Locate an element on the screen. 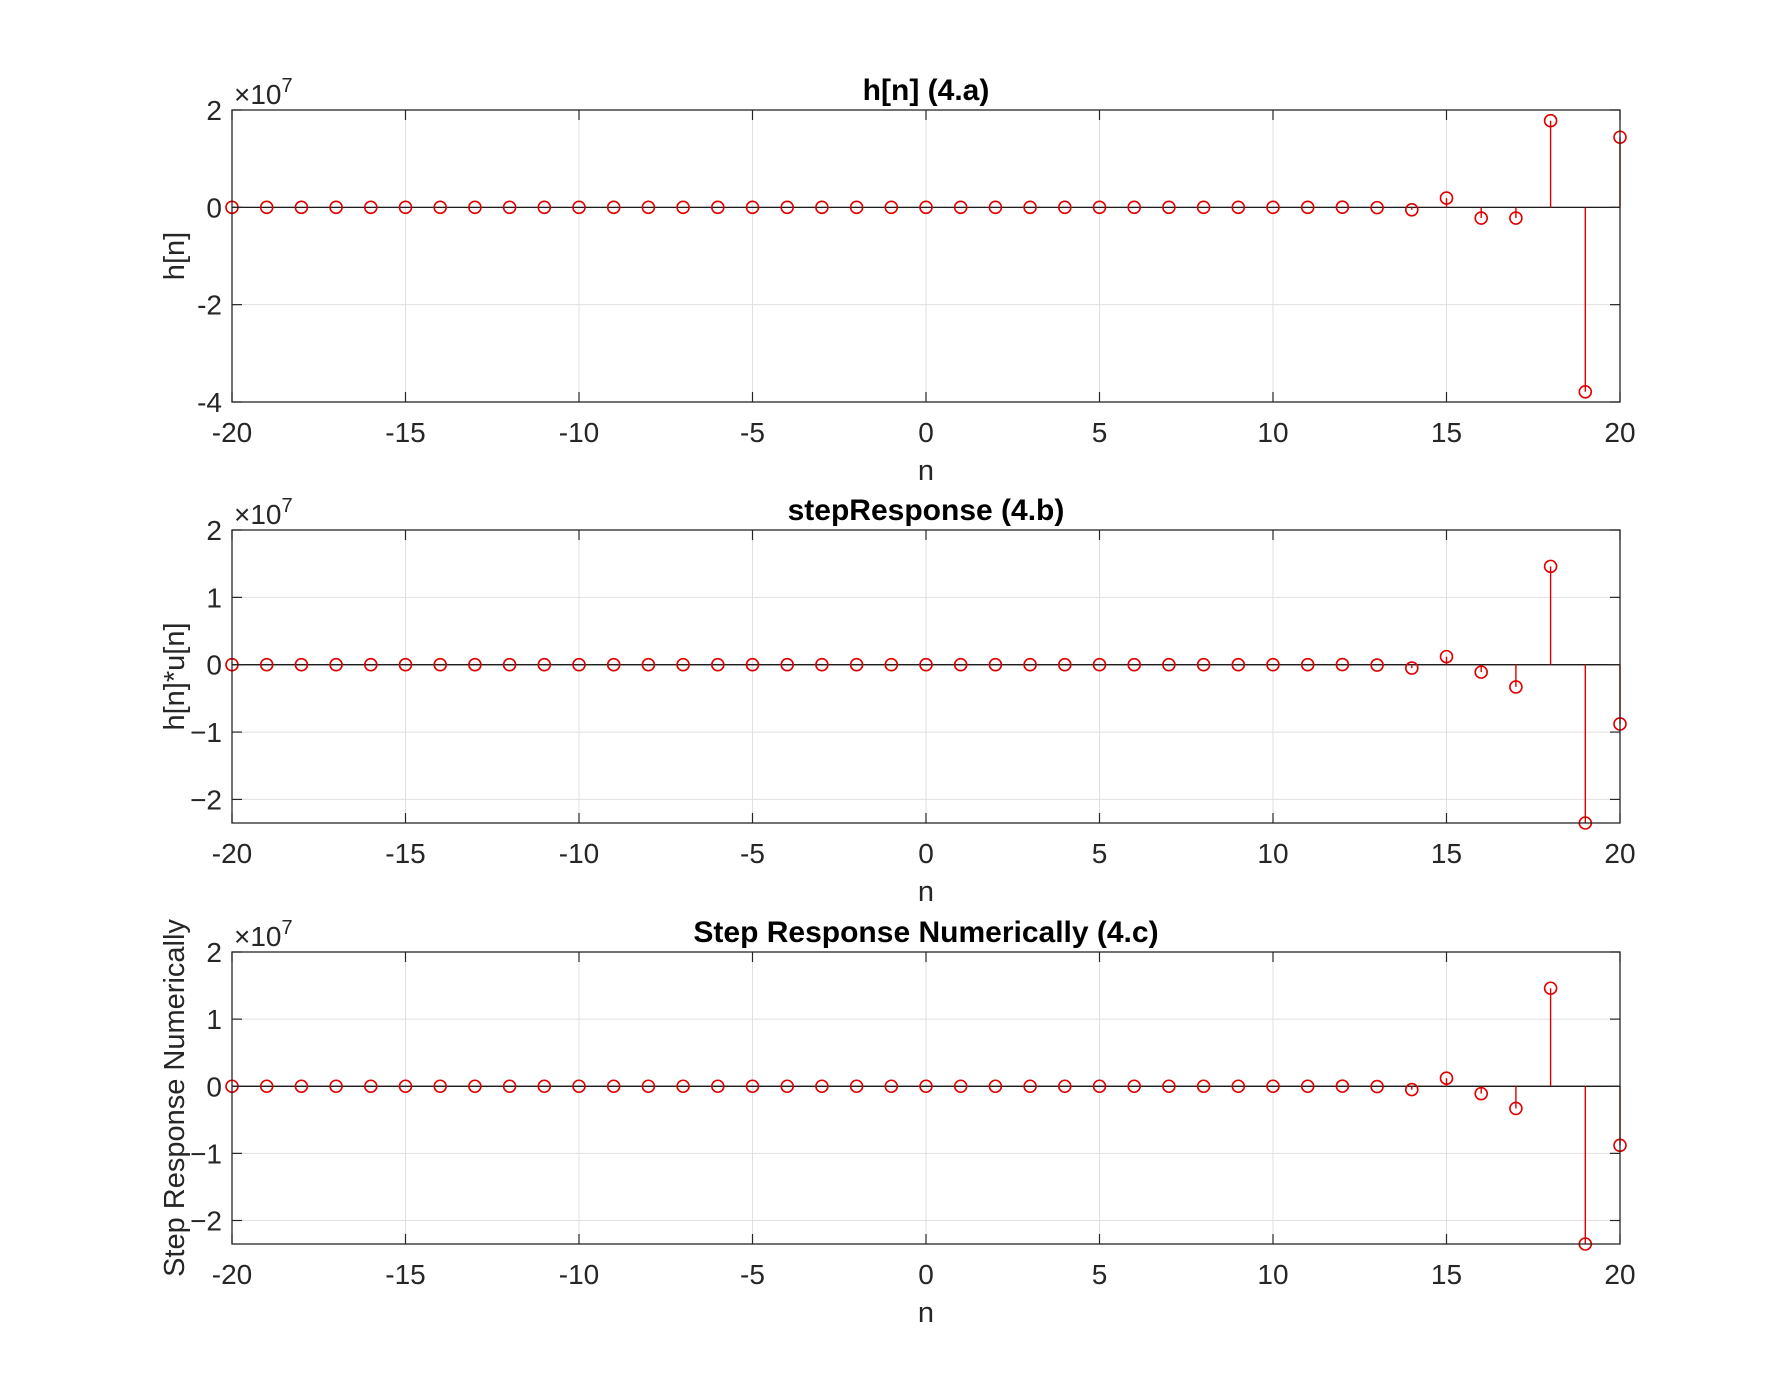 The height and width of the screenshot is (1400, 1782). x-tick-label: 15 is located at coordinates (1446, 432).